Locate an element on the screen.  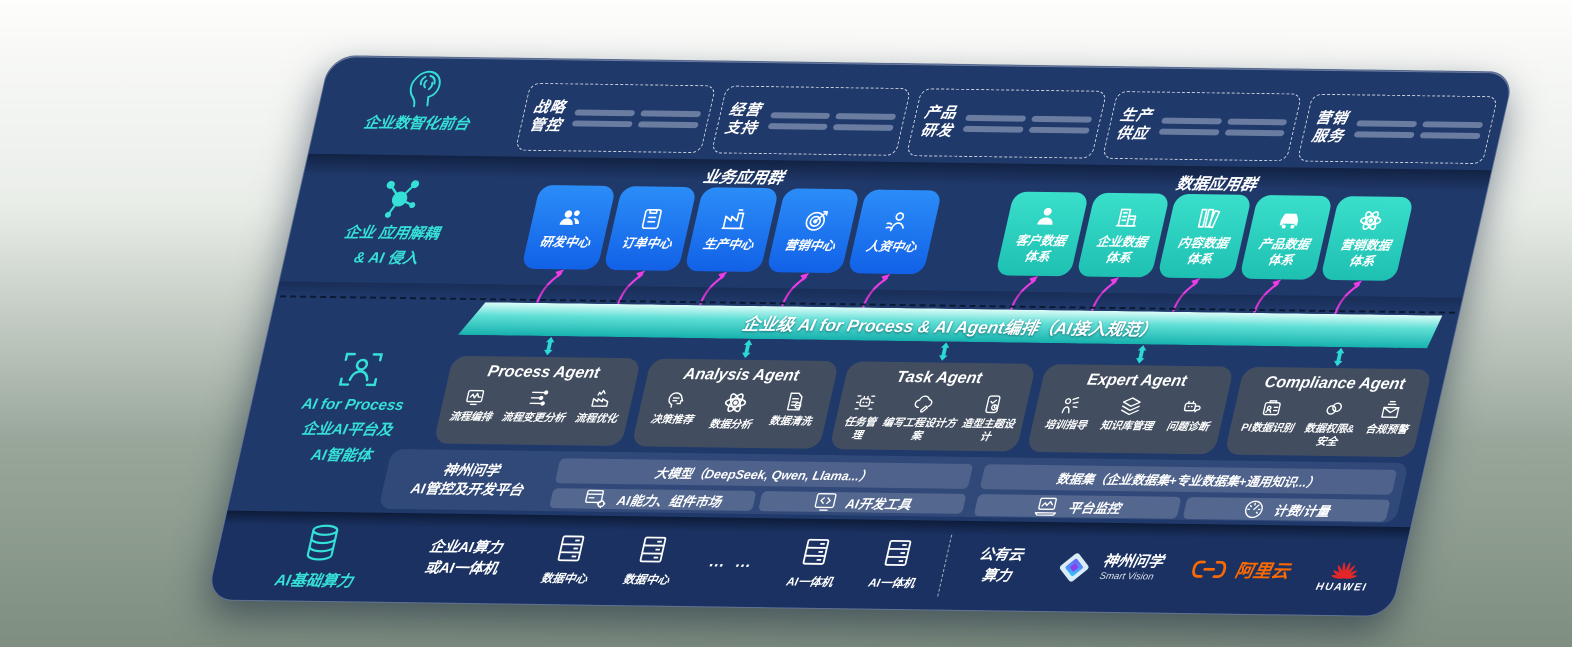
agent-capability: 数据清洗 is located at coordinates (793, 409).